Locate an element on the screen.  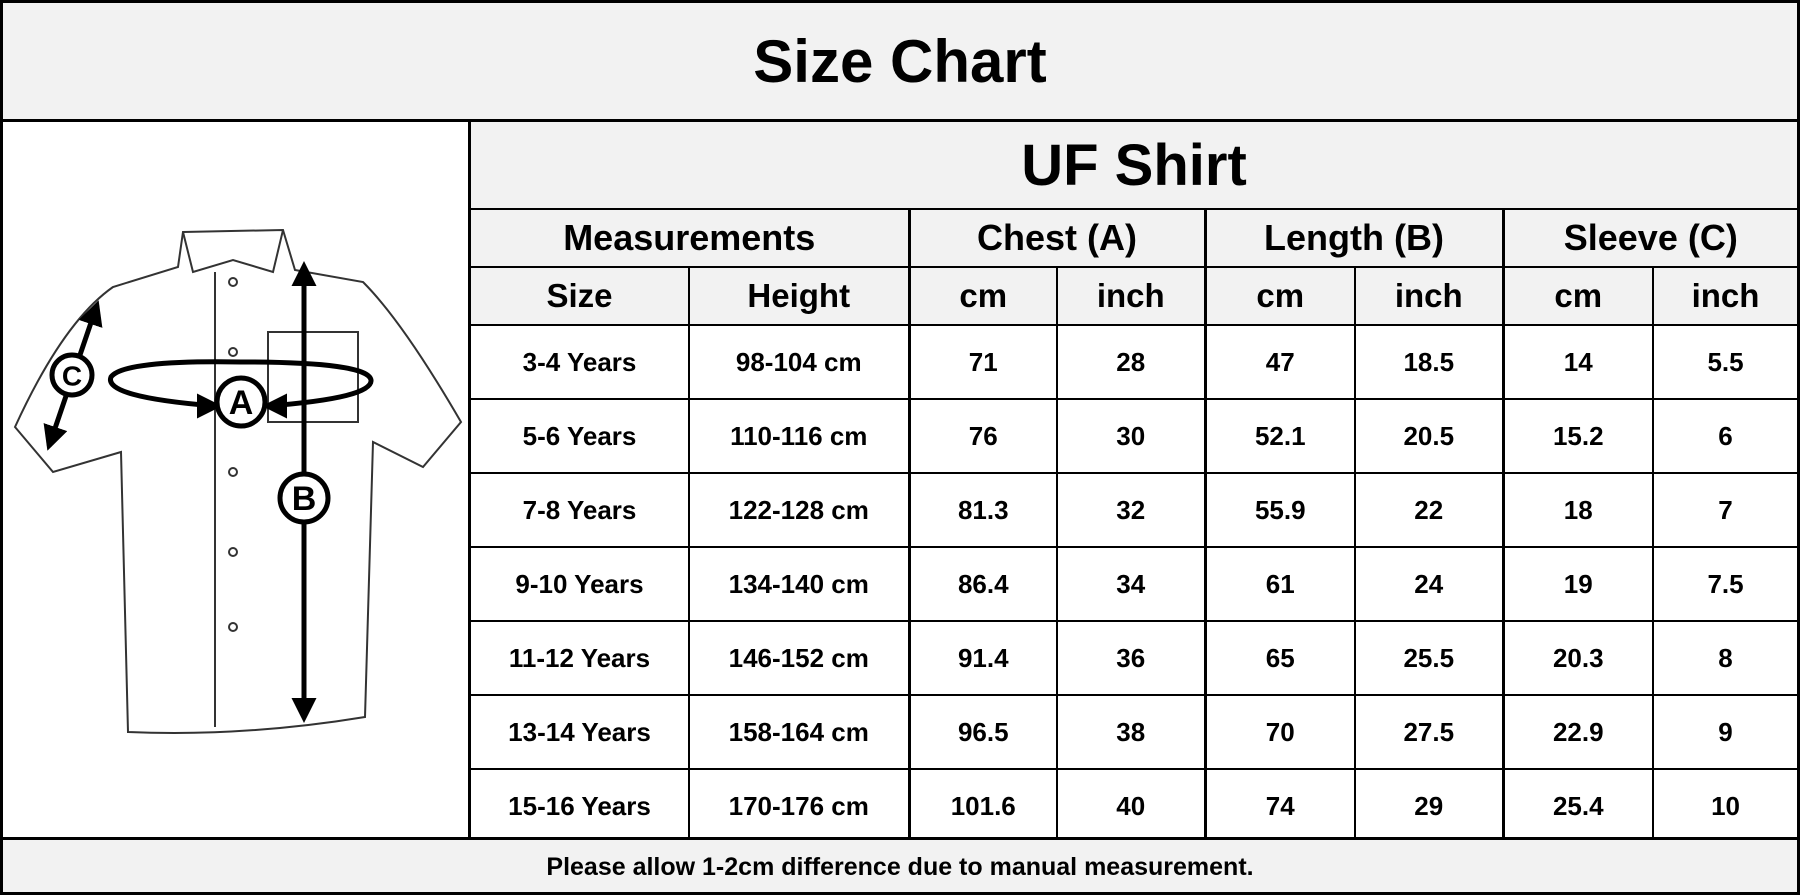
data-cell: 65 is located at coordinates (1279, 658).